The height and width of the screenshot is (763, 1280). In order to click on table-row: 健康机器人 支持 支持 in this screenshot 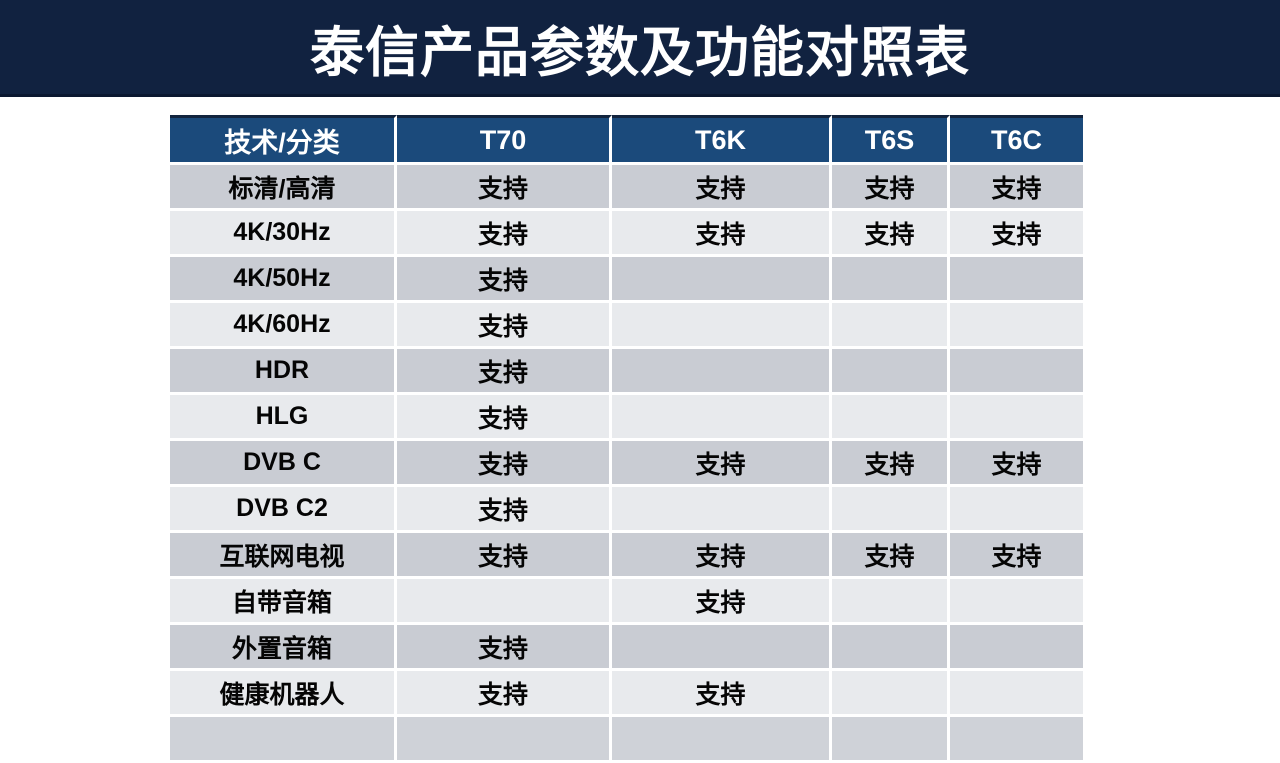, I will do `click(626, 694)`.